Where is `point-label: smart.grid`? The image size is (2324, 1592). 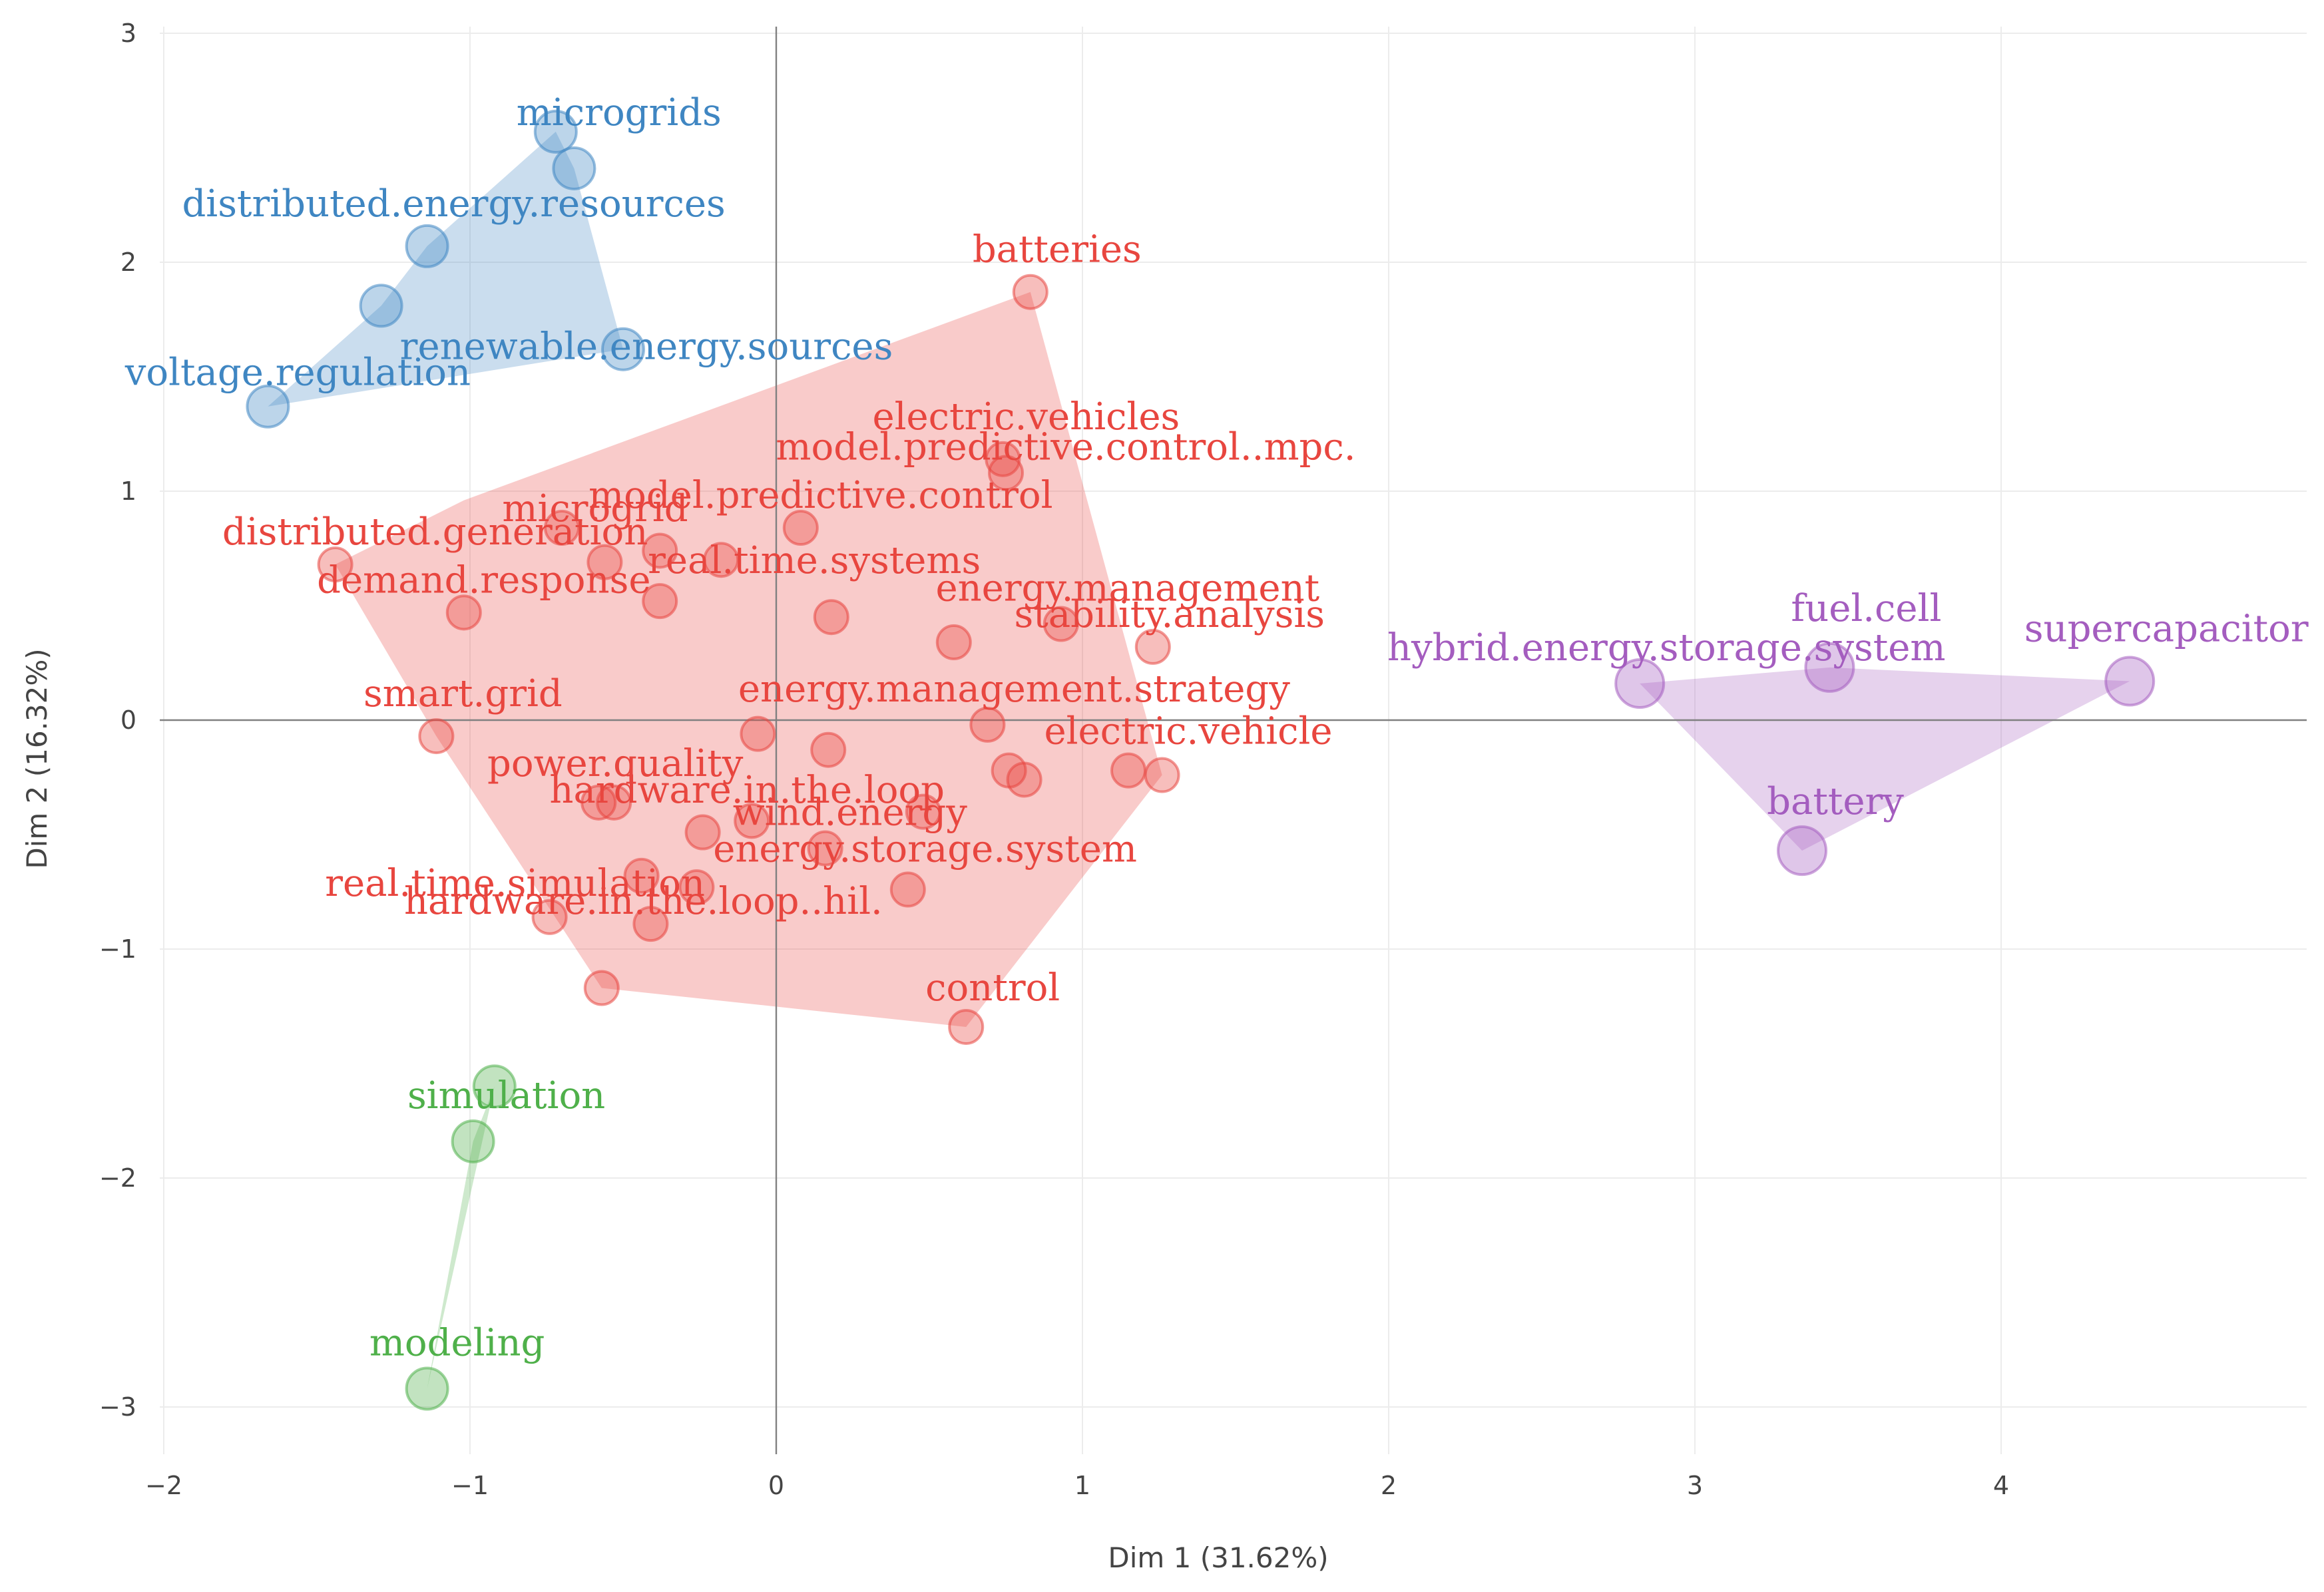
point-label: smart.grid is located at coordinates (463, 693).